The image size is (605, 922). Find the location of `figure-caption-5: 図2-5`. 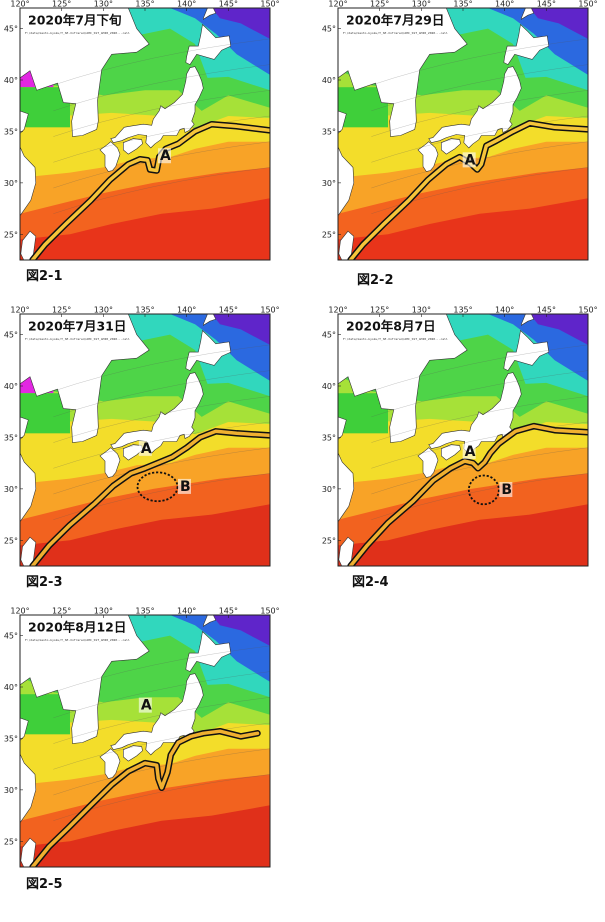

figure-caption-5: 図2-5 is located at coordinates (44, 884).